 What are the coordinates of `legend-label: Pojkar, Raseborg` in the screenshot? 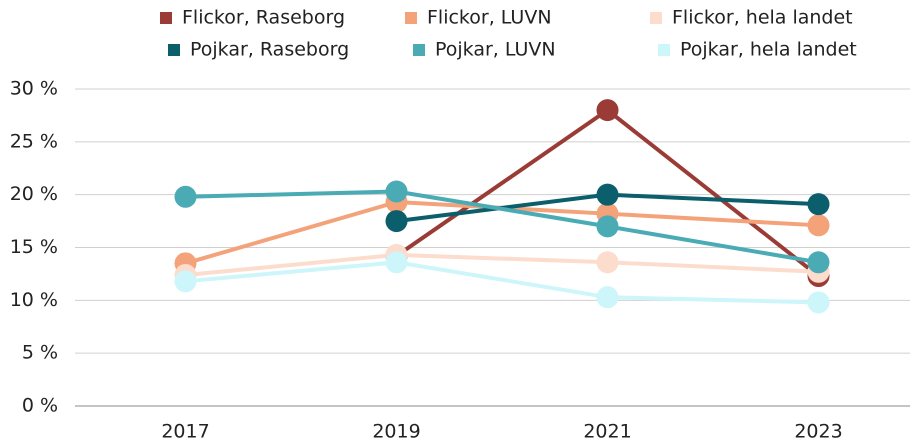 It's located at (269, 50).